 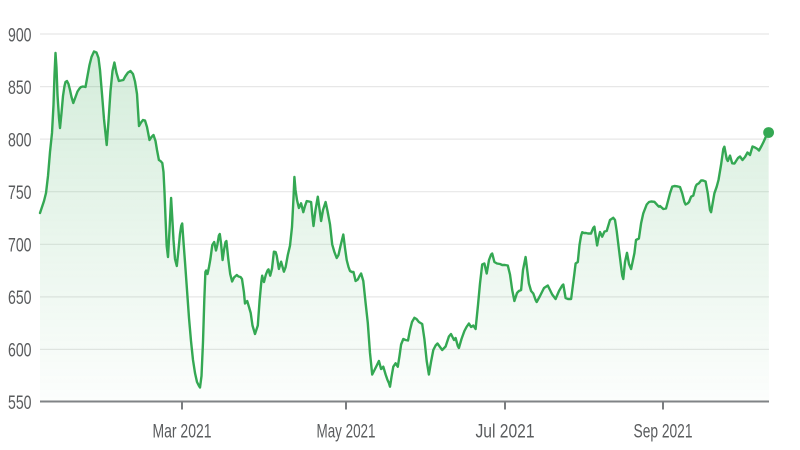 What do you see at coordinates (663, 432) in the screenshot?
I see `svg-text: Sep 2021` at bounding box center [663, 432].